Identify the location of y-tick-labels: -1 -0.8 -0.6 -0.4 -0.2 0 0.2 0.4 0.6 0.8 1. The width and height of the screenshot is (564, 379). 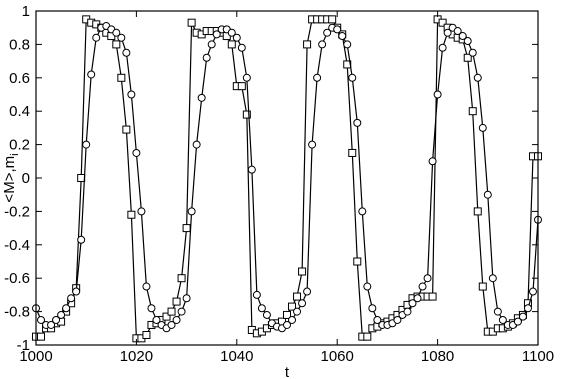
(17, 178).